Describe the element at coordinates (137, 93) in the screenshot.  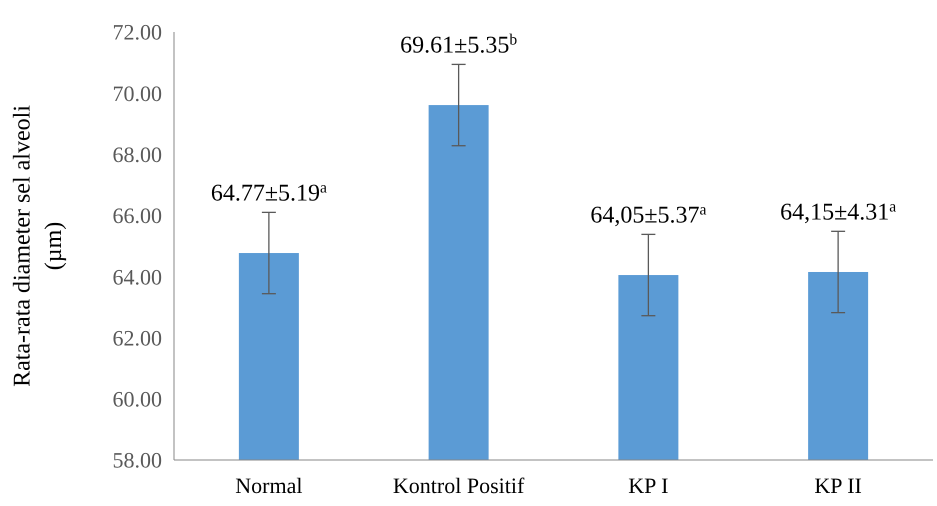
I see `y-tick-label: 70.00` at that location.